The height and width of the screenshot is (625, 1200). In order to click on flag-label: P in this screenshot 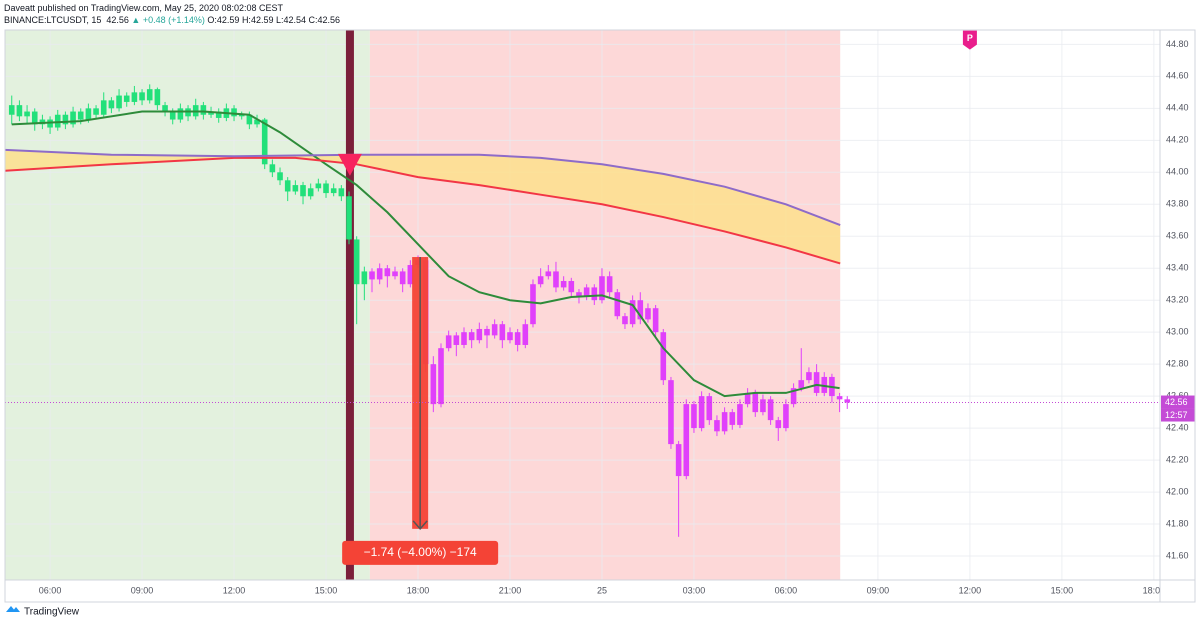, I will do `click(970, 38)`.